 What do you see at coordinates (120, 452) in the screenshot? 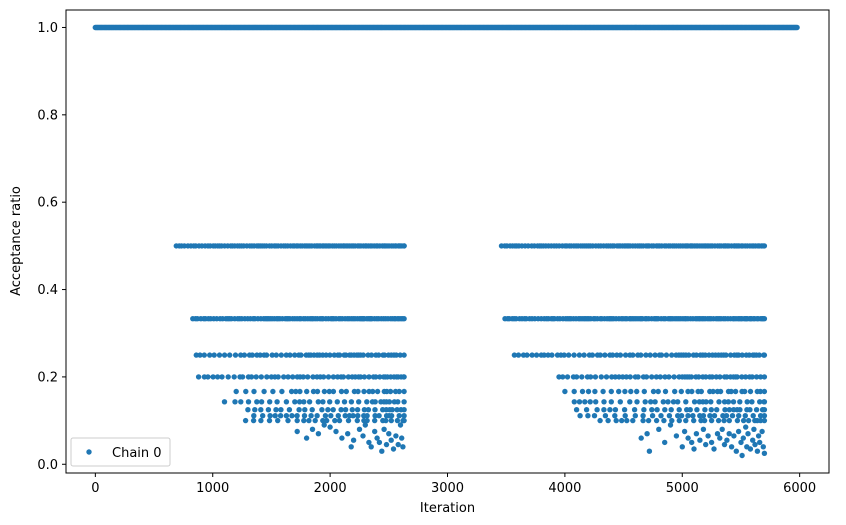
I see `legend-box` at bounding box center [120, 452].